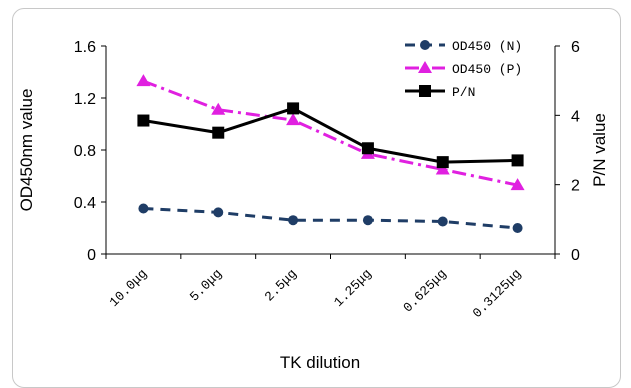  What do you see at coordinates (487, 46) in the screenshot?
I see `legend-label: OD450 (N)` at bounding box center [487, 46].